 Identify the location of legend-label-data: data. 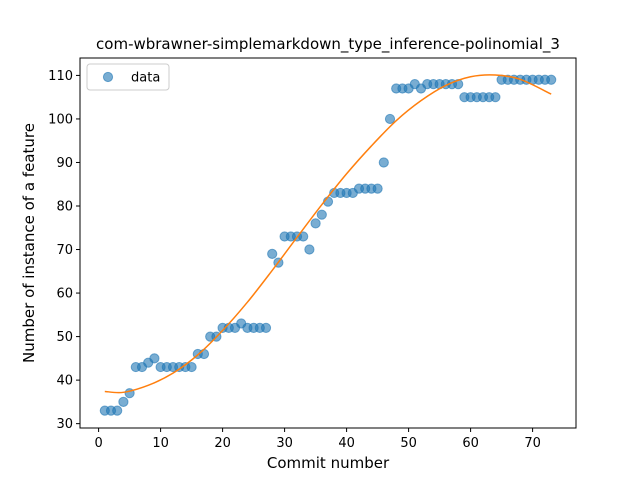
(145, 78).